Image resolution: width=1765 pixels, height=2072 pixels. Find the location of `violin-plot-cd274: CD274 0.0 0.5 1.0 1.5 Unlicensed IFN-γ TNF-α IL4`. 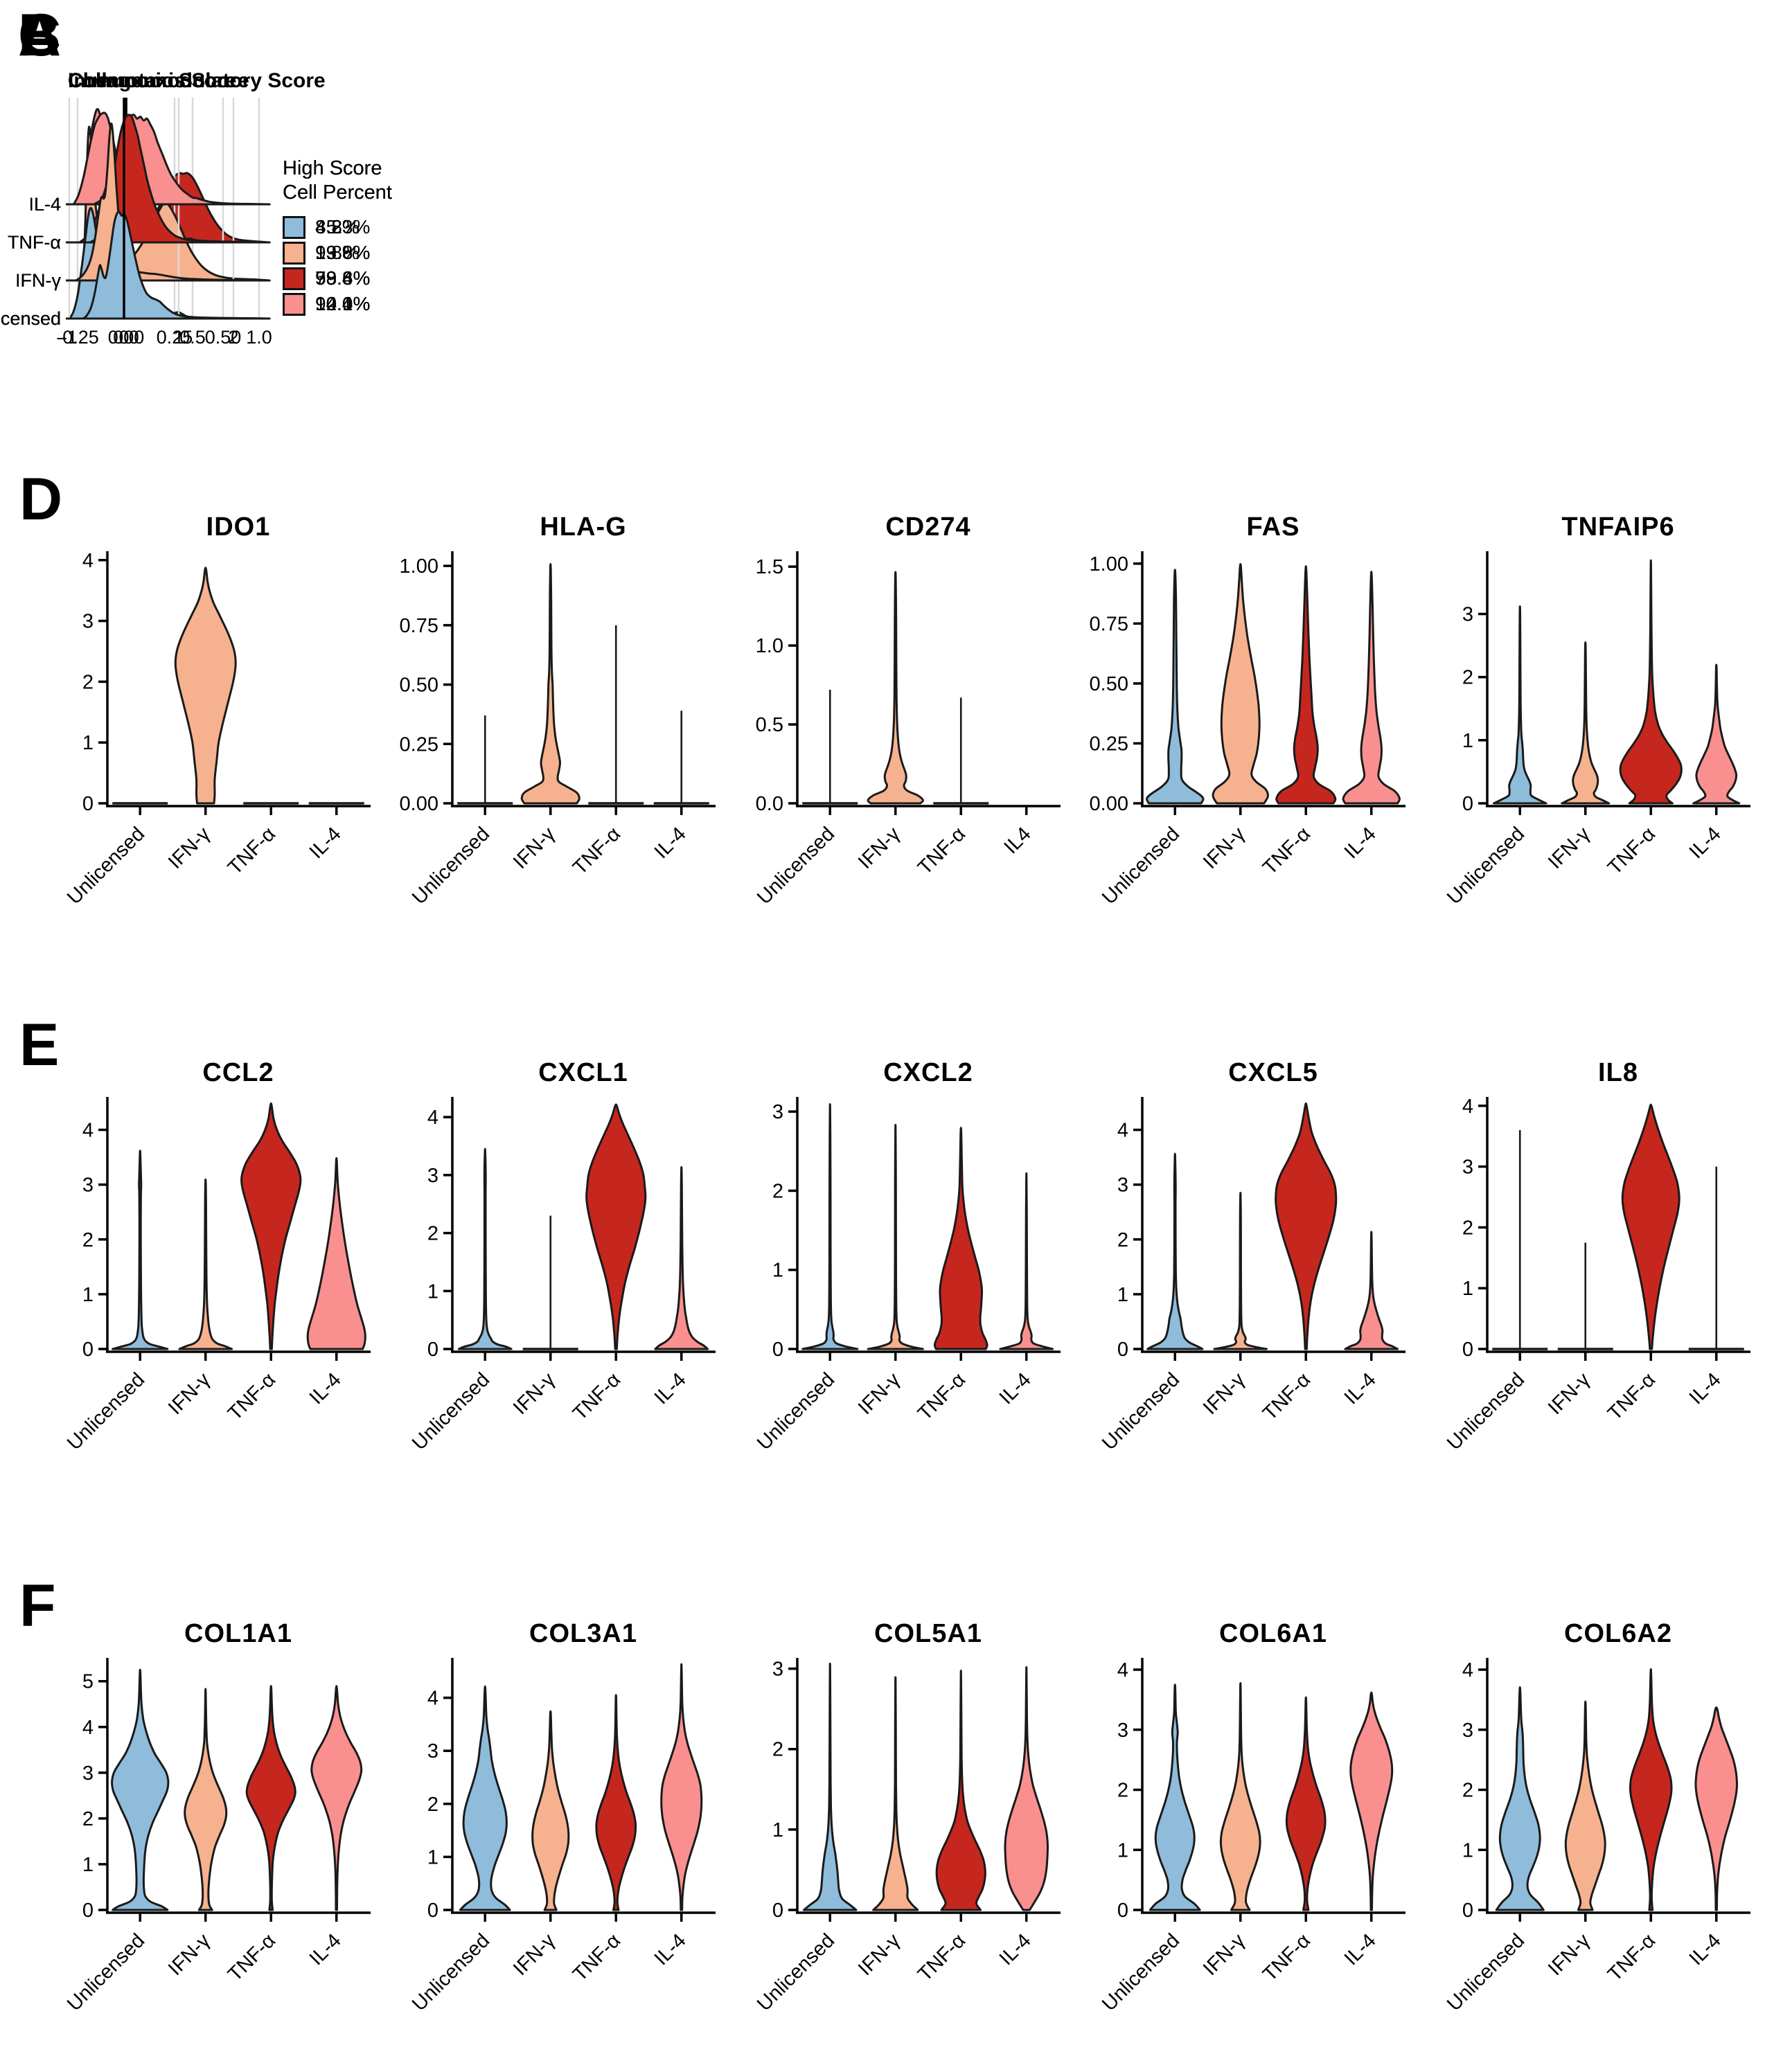

violin-plot-cd274: CD274 0.0 0.5 1.0 1.5 Unlicensed IFN-γ TNF-α IL4 is located at coordinates (900, 759).